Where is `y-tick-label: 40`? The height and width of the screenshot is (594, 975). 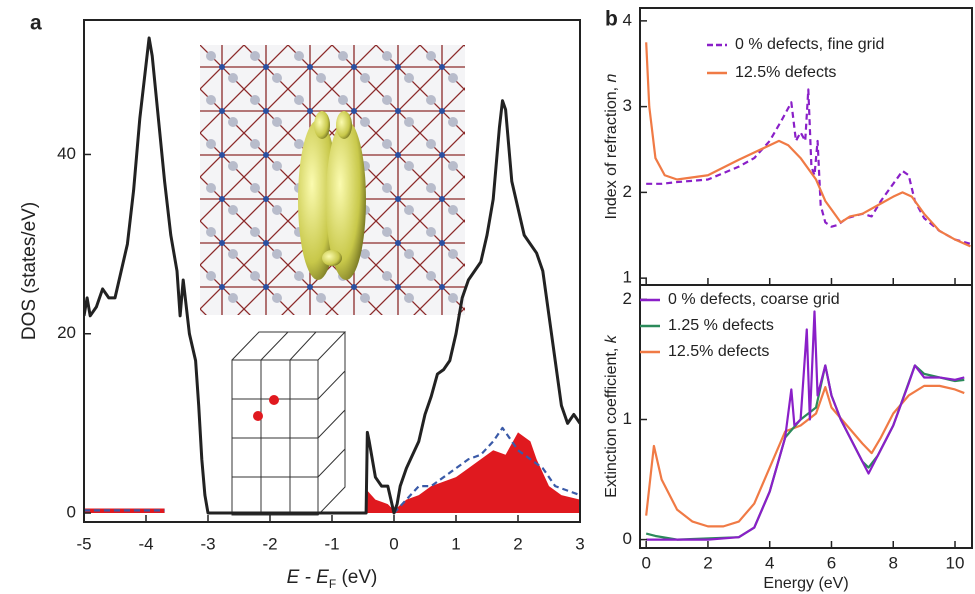 y-tick-label: 40 is located at coordinates (66, 153).